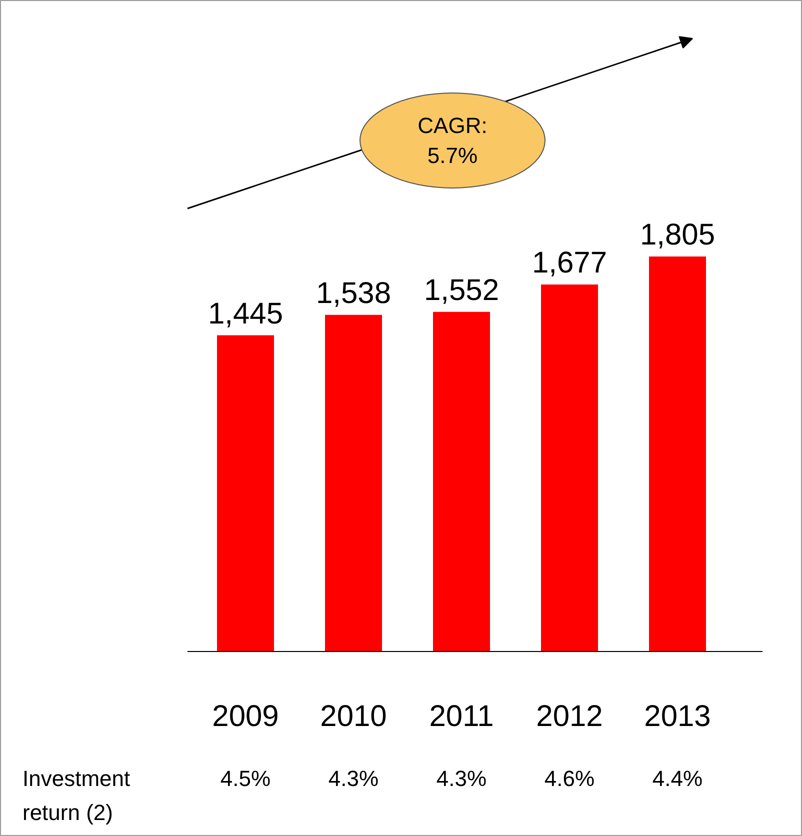  Describe the element at coordinates (245, 716) in the screenshot. I see `x-tick-label: 2009` at that location.